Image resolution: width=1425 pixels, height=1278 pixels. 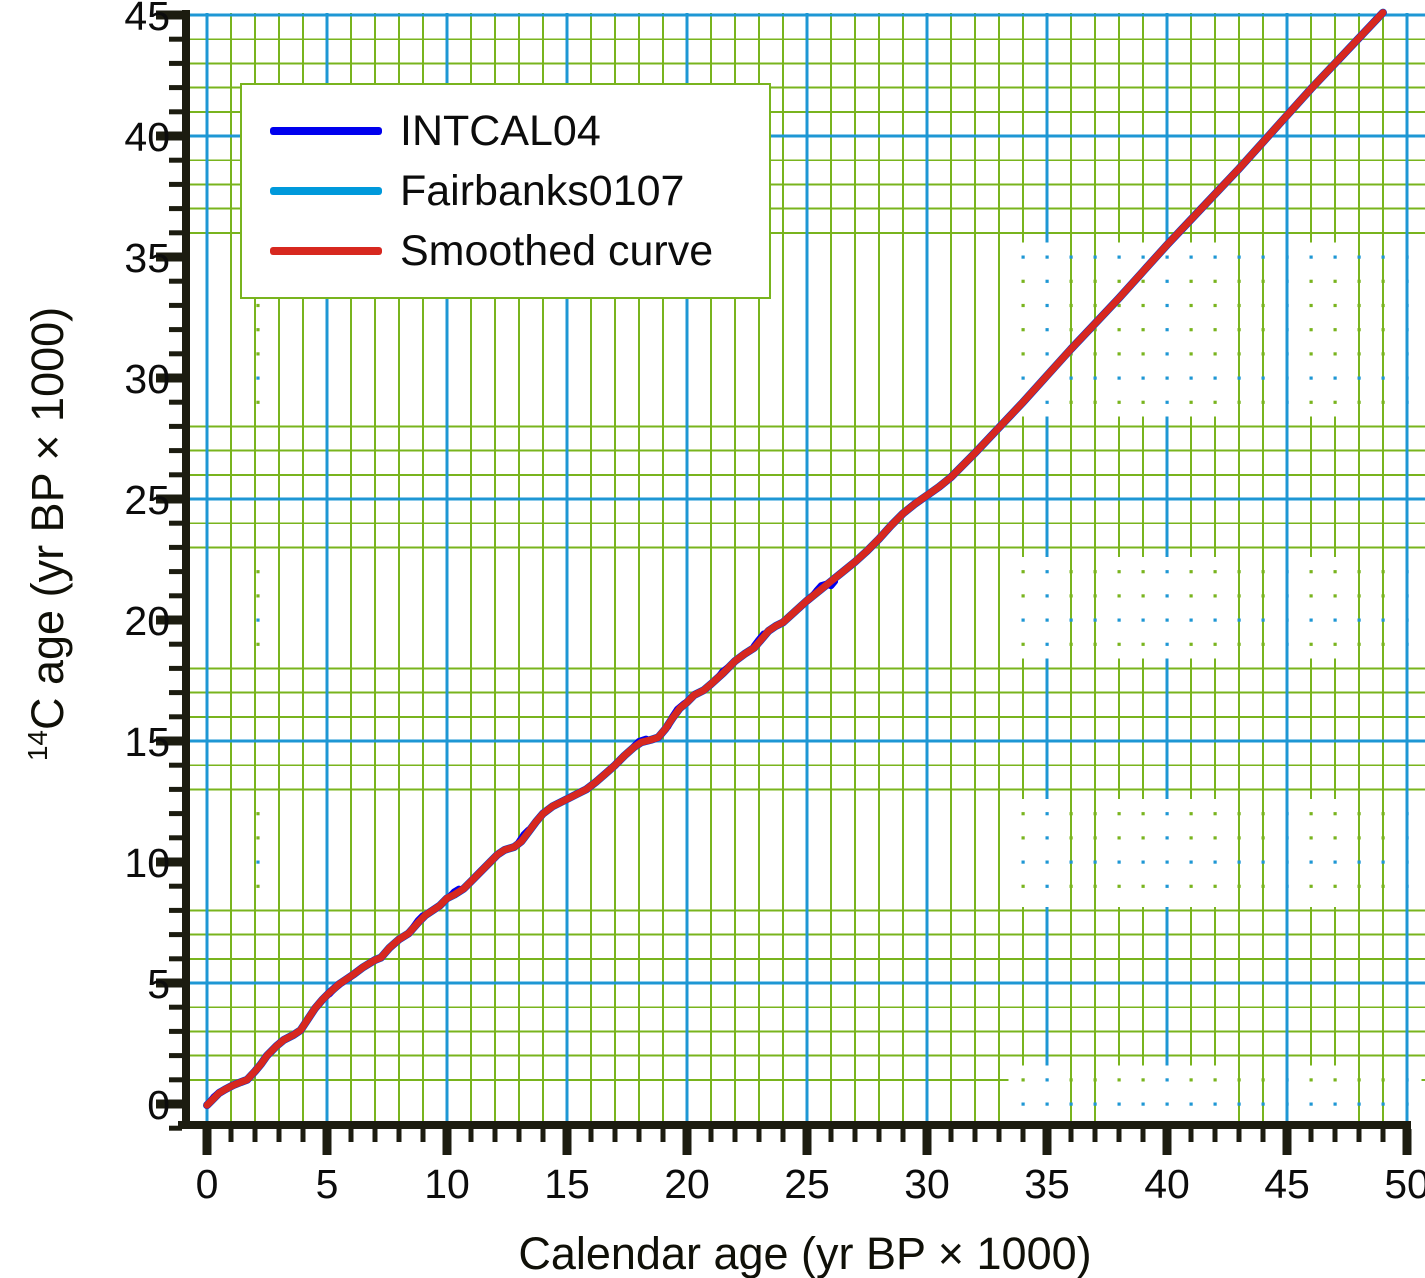 I want to click on legend-label-intcal04: INTCAL04, so click(x=500, y=130).